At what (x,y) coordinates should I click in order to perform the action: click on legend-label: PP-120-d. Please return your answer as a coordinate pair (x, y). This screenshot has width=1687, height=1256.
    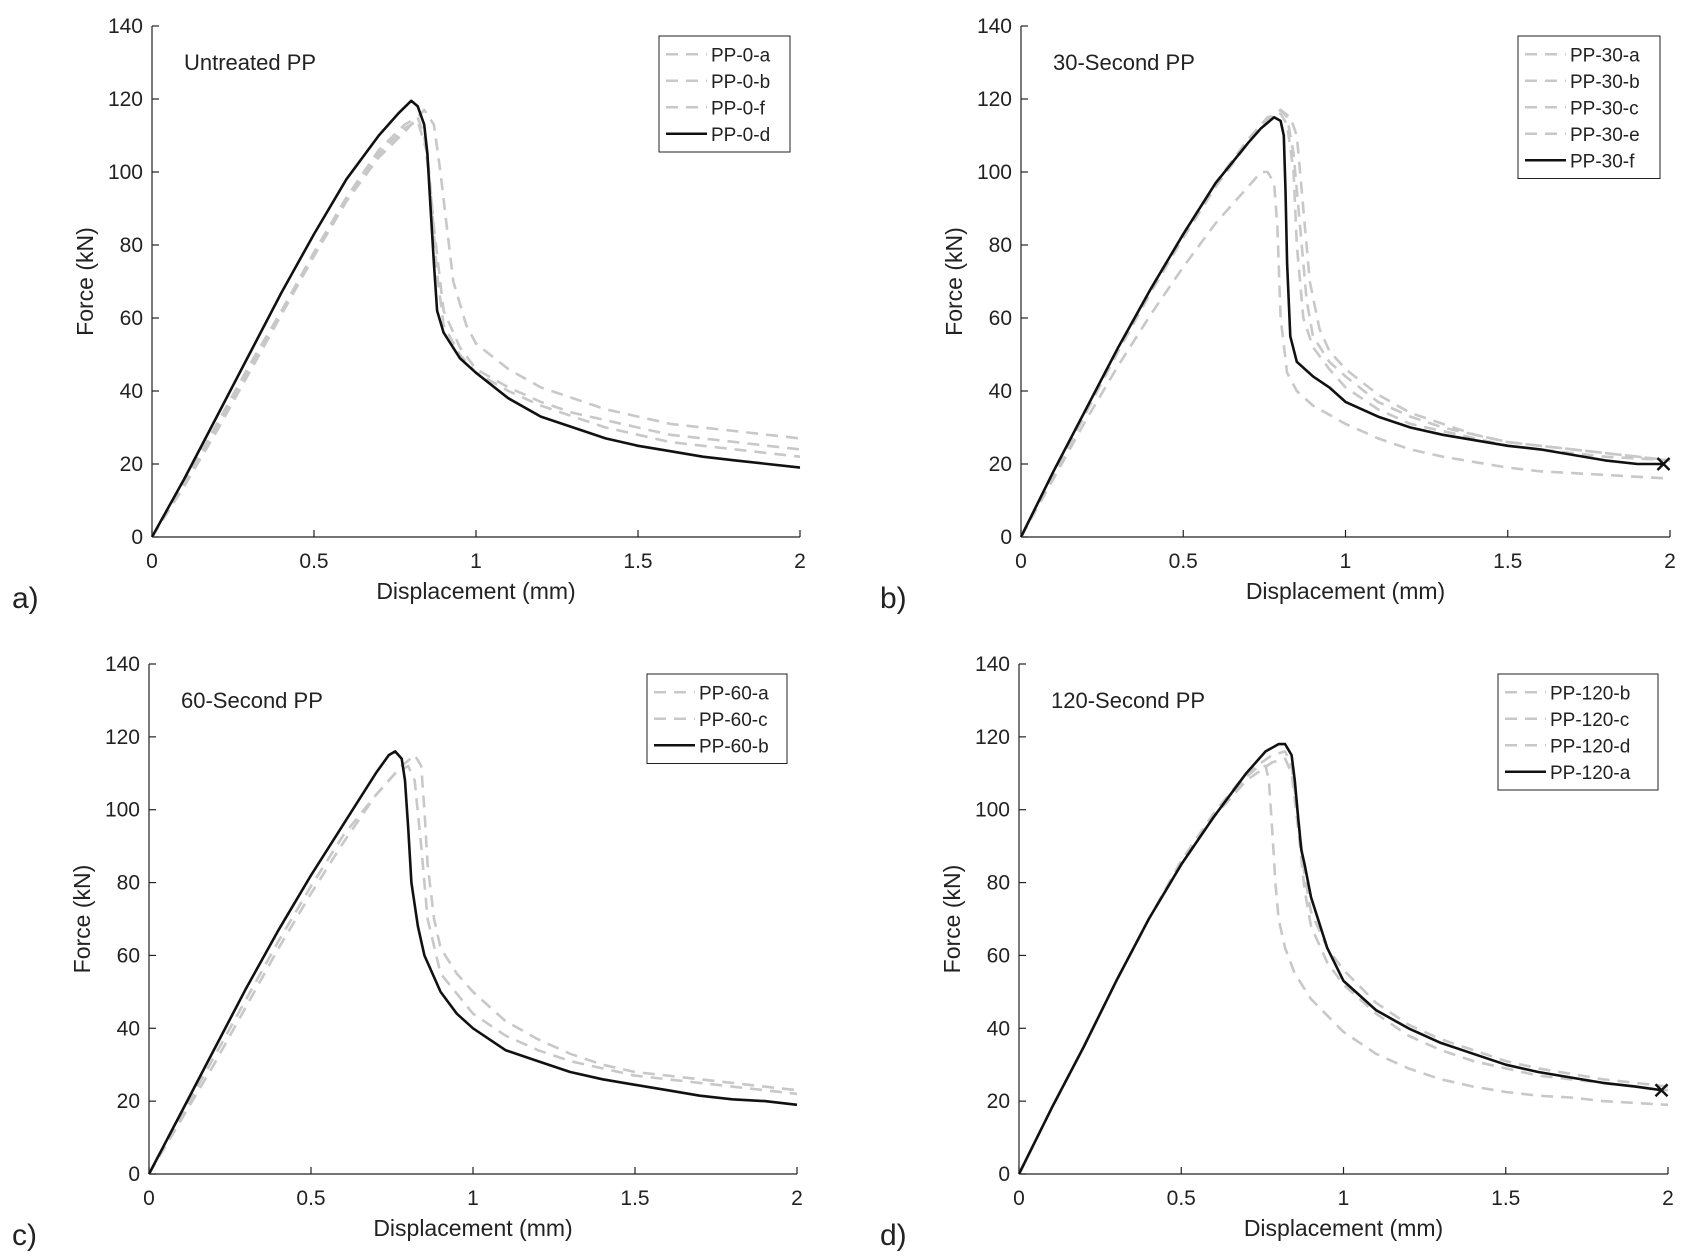
    Looking at the image, I should click on (1590, 746).